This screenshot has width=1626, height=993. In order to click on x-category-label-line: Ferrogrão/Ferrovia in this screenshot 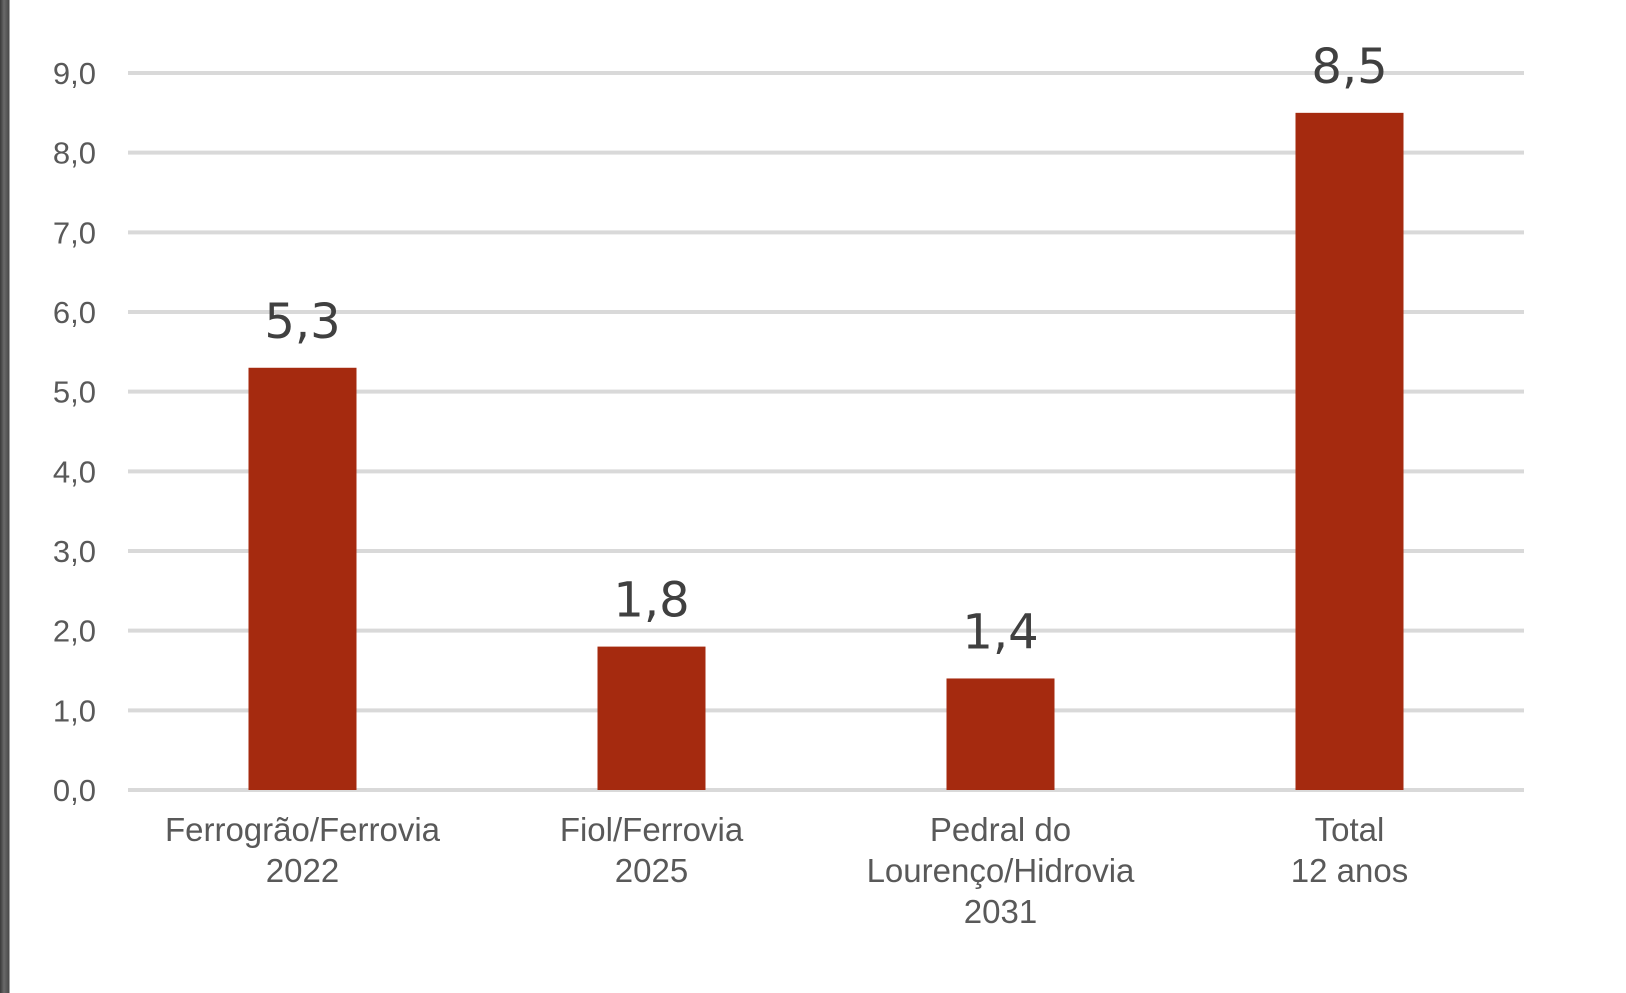, I will do `click(303, 829)`.